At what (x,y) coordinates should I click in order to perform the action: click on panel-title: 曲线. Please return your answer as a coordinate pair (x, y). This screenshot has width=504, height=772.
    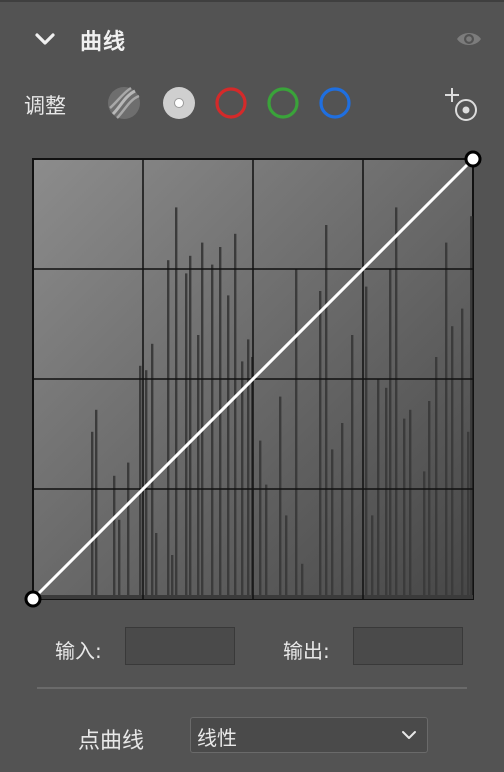
    Looking at the image, I should click on (103, 42).